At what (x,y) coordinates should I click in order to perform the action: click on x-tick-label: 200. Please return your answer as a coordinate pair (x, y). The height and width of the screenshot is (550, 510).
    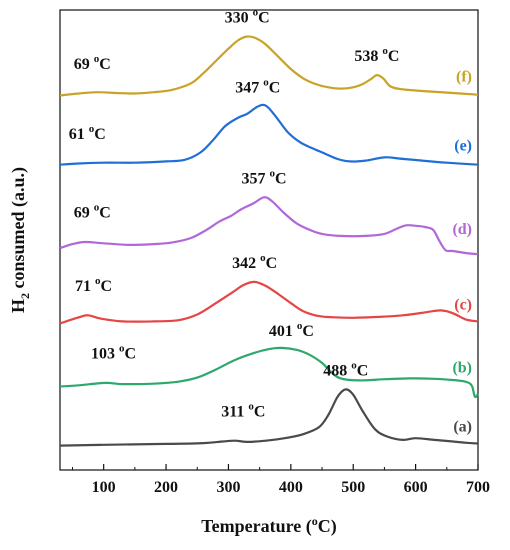
    Looking at the image, I should click on (166, 487).